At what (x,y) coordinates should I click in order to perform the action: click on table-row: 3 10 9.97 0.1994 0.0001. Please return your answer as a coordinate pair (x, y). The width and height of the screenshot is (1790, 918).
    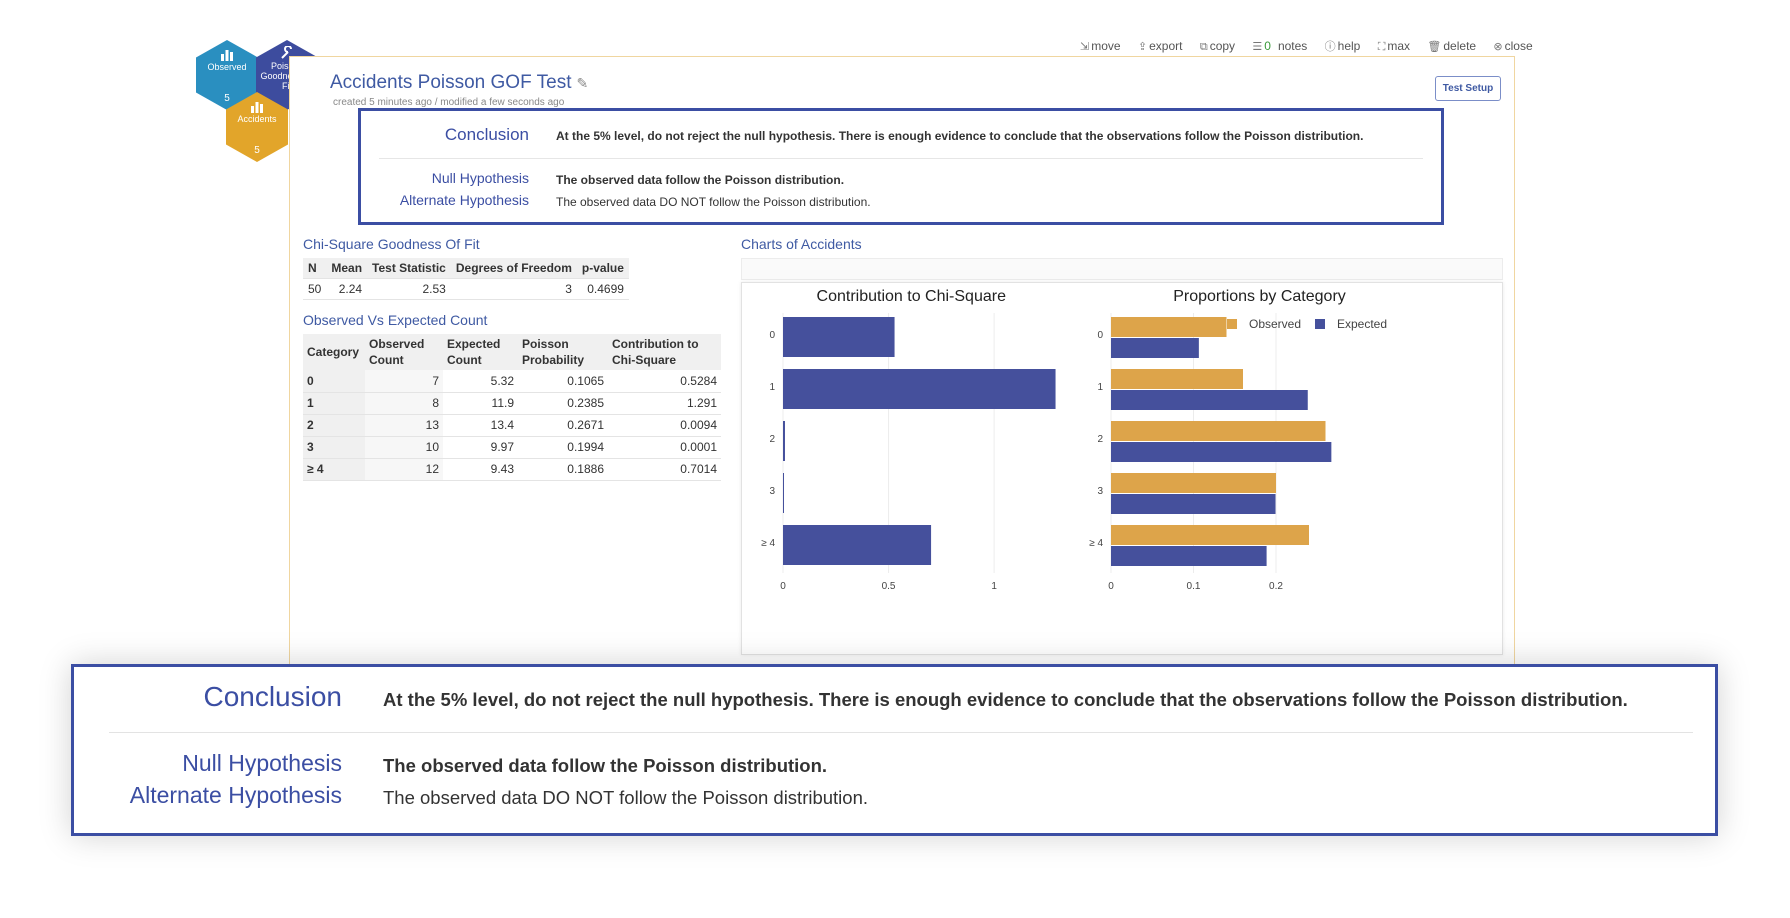
    Looking at the image, I should click on (512, 447).